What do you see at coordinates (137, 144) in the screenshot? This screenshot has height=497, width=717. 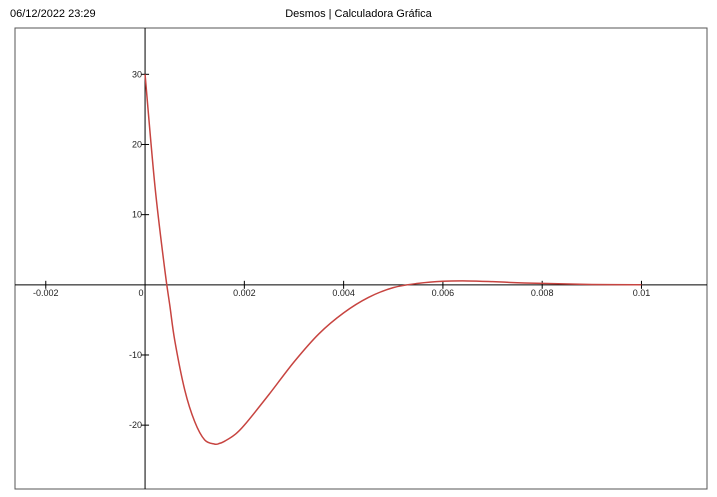 I see `y-tick-label: 20` at bounding box center [137, 144].